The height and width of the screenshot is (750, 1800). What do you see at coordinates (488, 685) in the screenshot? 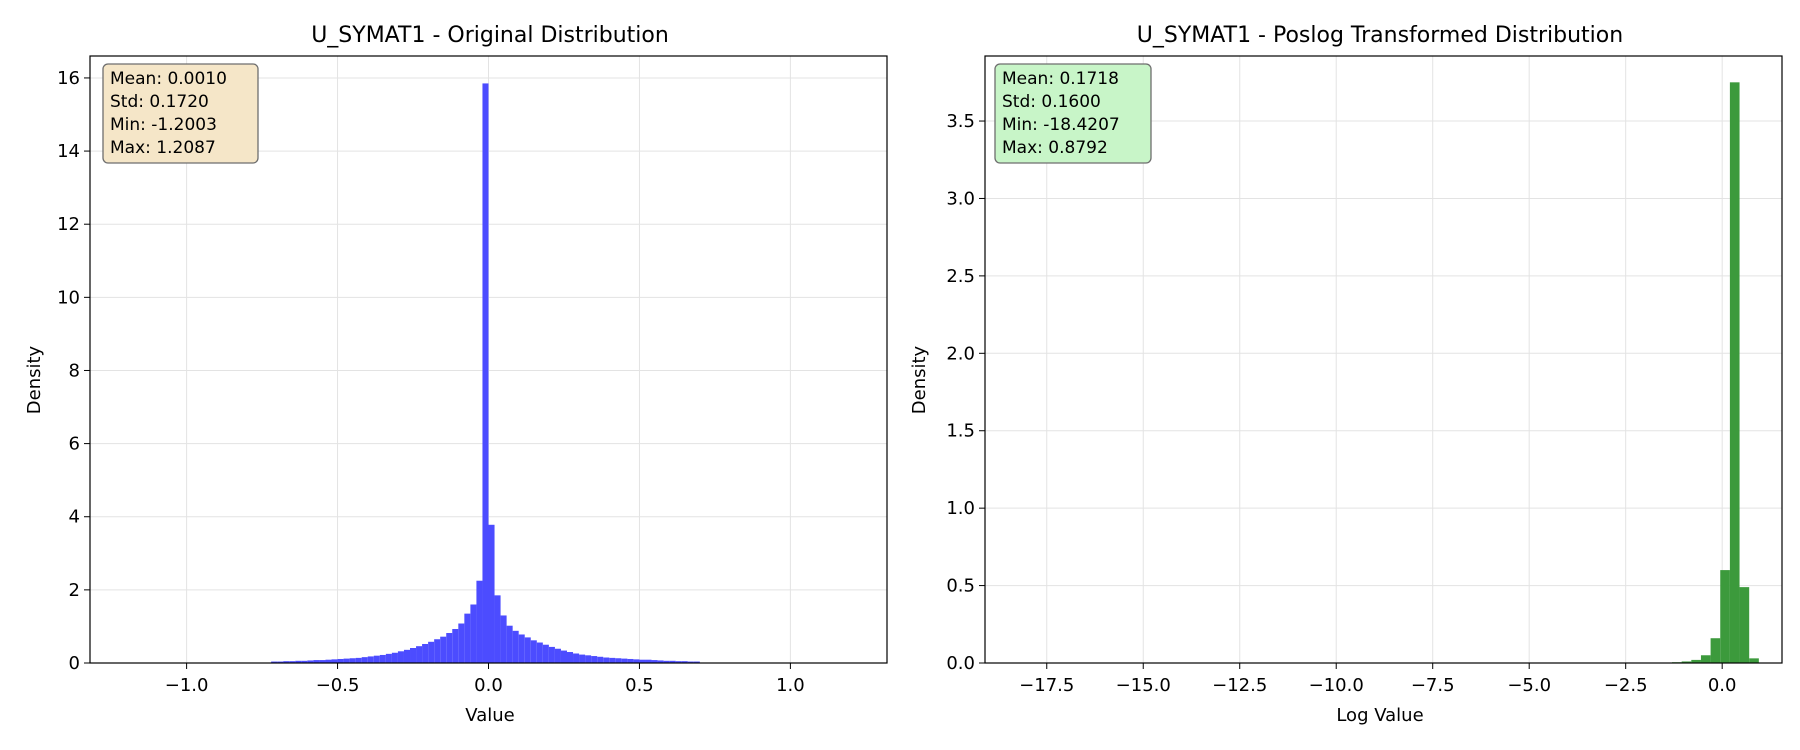
I see `x-tick-label: 0.0` at bounding box center [488, 685].